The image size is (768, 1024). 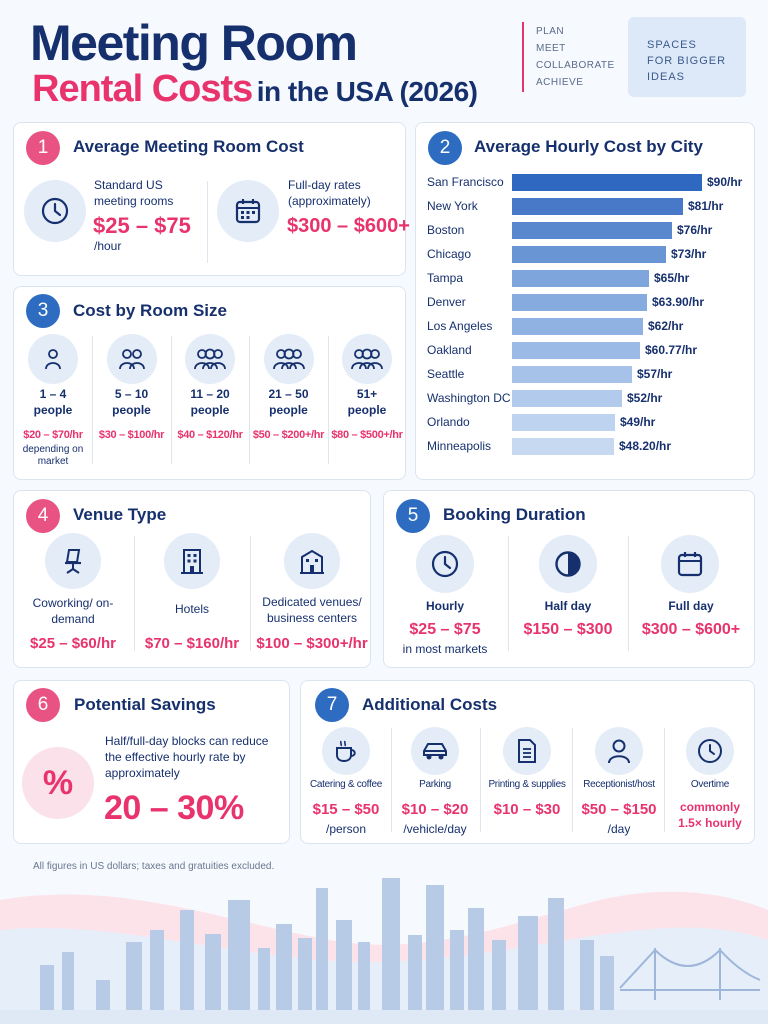 I want to click on standard-rooms-label: Standard US meeting rooms, so click(x=134, y=193).